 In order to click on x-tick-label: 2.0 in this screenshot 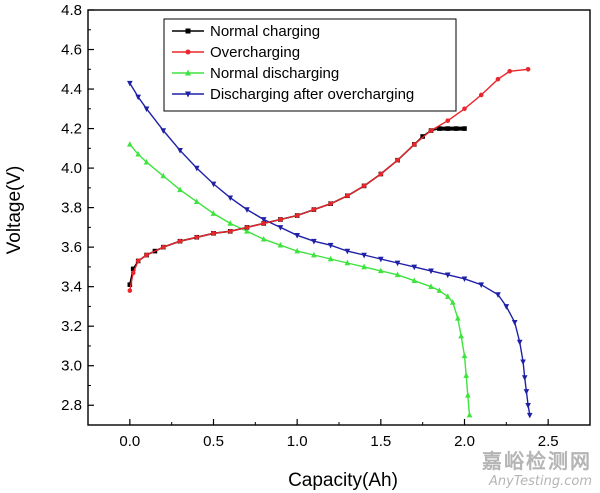, I will do `click(464, 441)`.